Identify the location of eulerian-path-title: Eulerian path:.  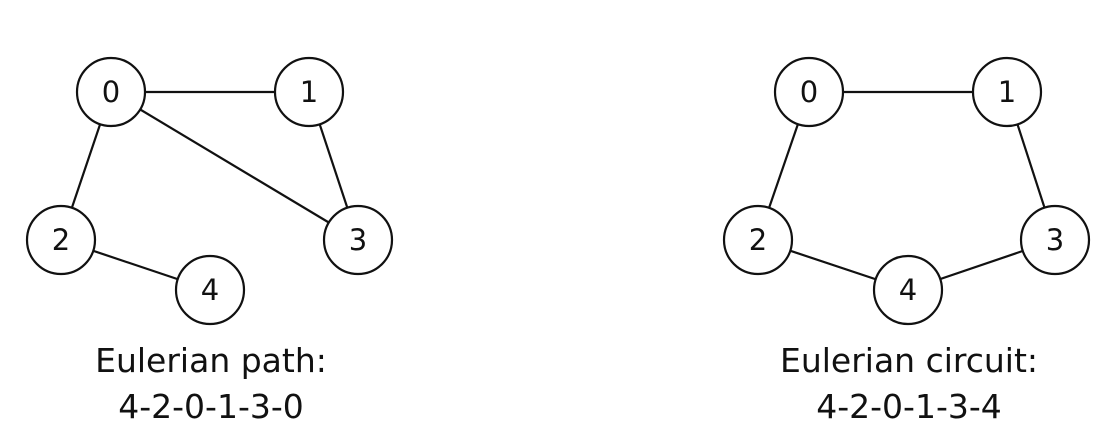
(211, 360).